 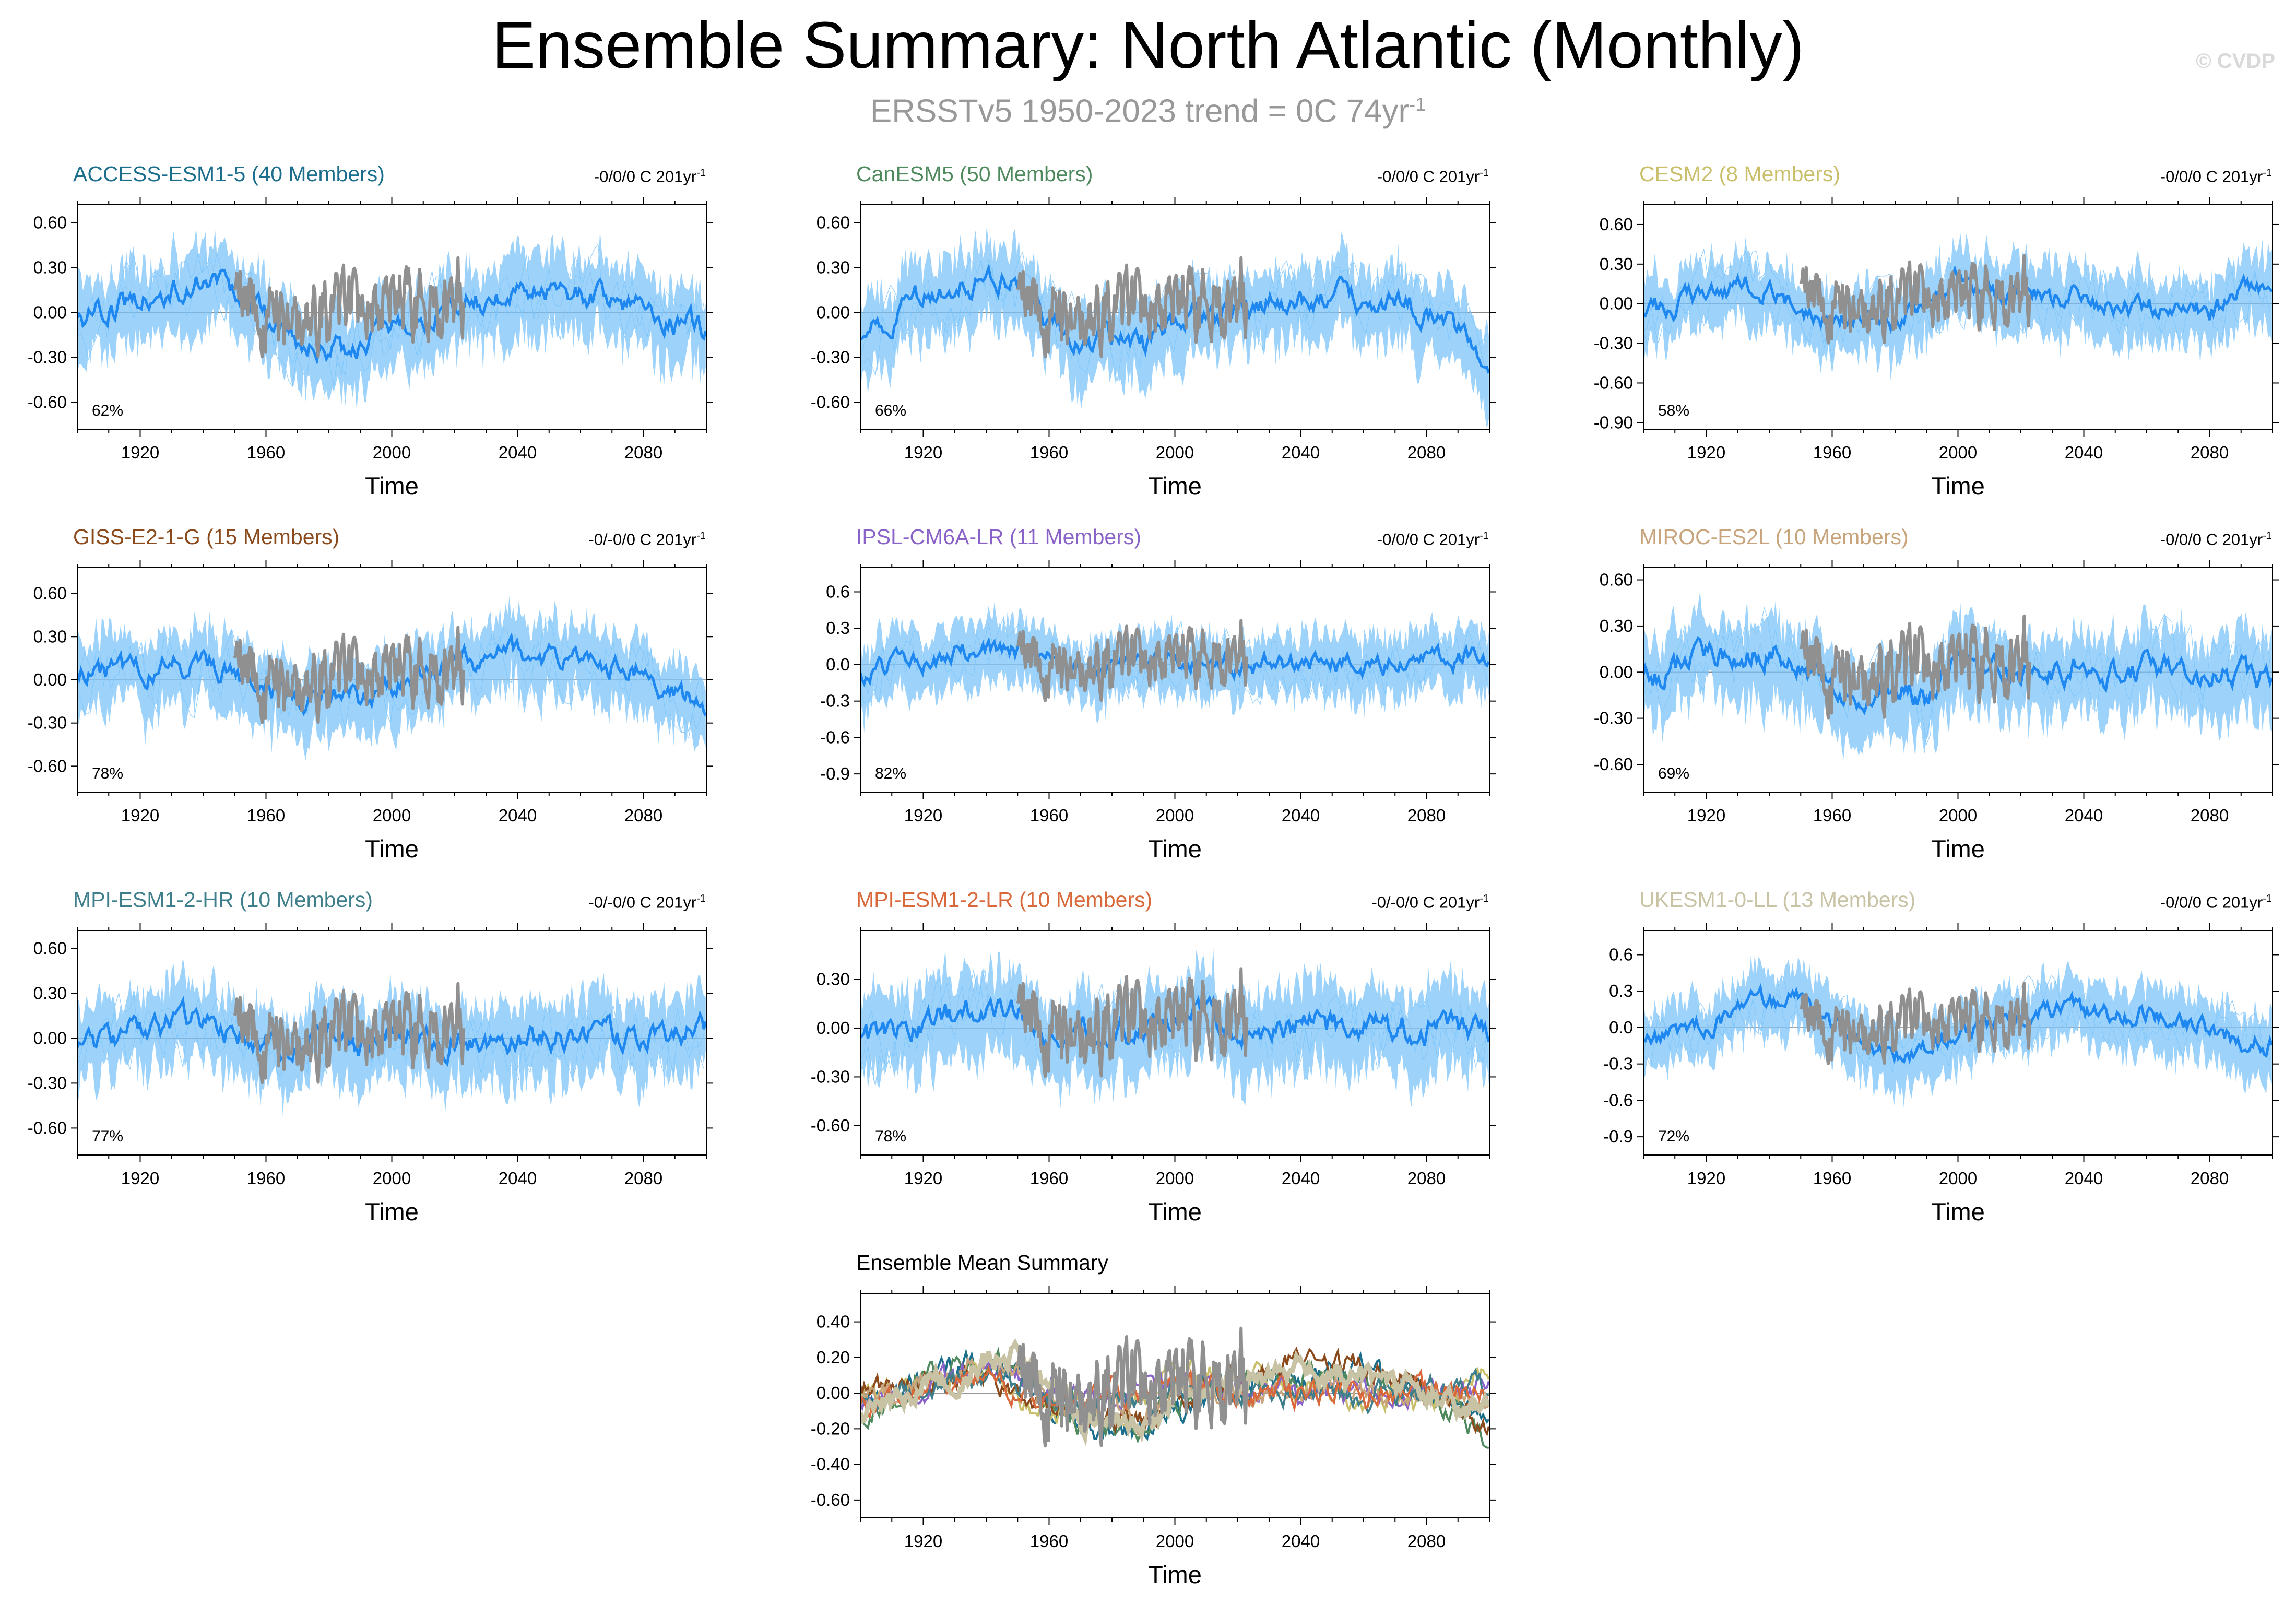 What do you see at coordinates (833, 1321) in the screenshot?
I see `y-tick-label: 0.40` at bounding box center [833, 1321].